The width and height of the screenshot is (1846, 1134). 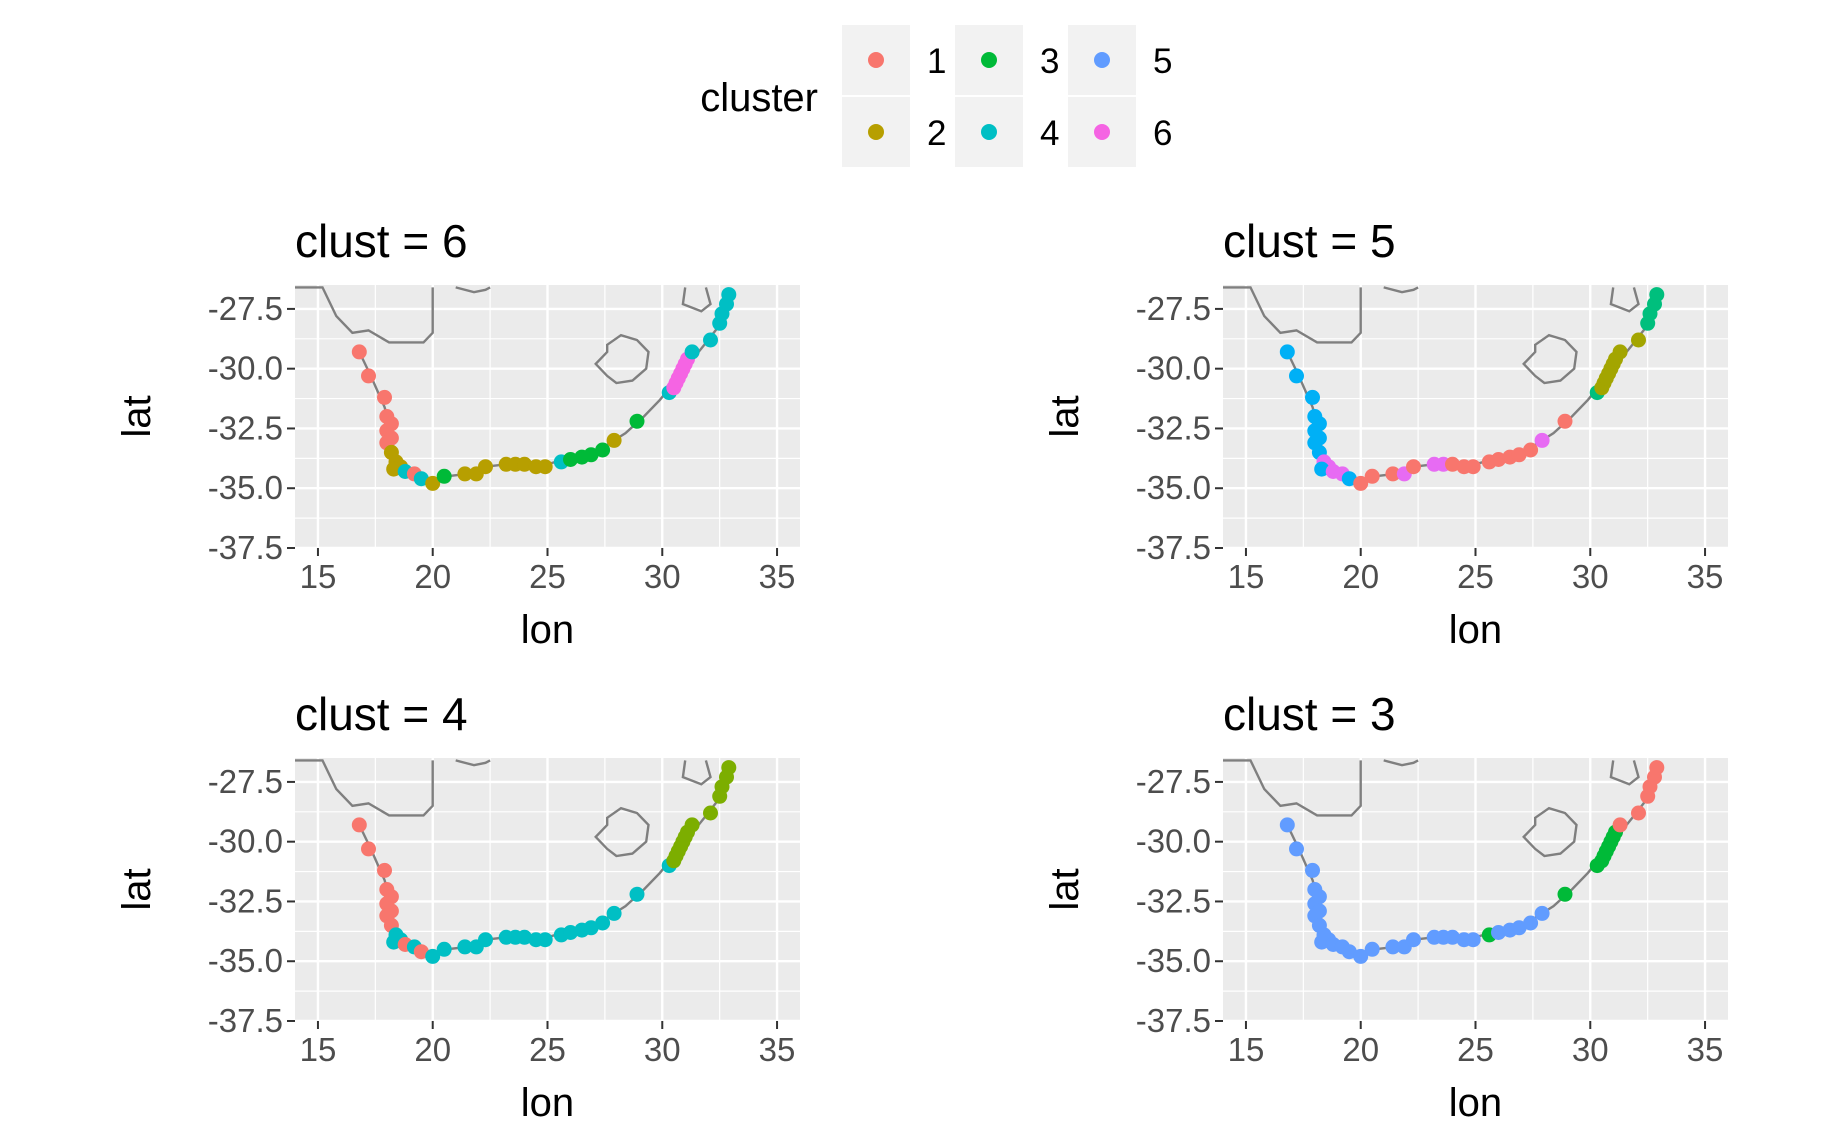 What do you see at coordinates (936, 61) in the screenshot?
I see `legend-label: 1` at bounding box center [936, 61].